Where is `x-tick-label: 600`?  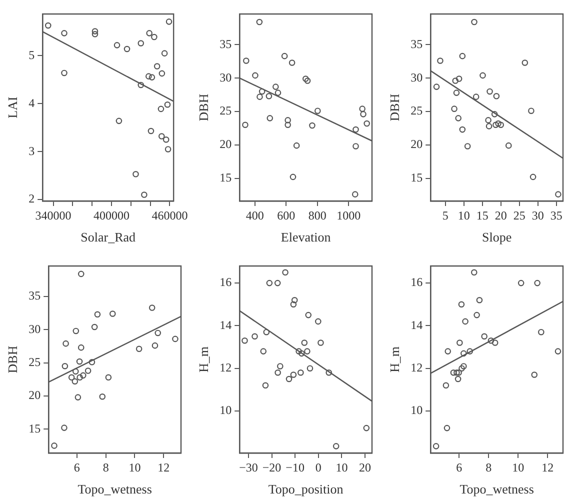
x-tick-label: 600 is located at coordinates (286, 215).